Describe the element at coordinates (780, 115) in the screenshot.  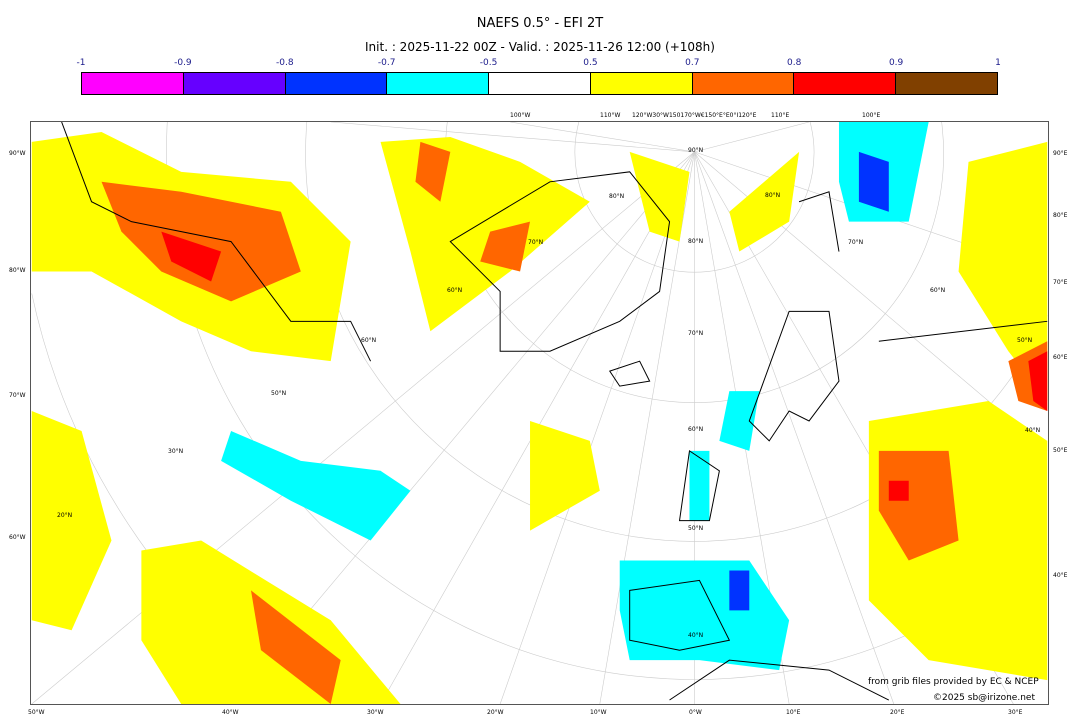
I see `axis-label-top: 110°E` at that location.